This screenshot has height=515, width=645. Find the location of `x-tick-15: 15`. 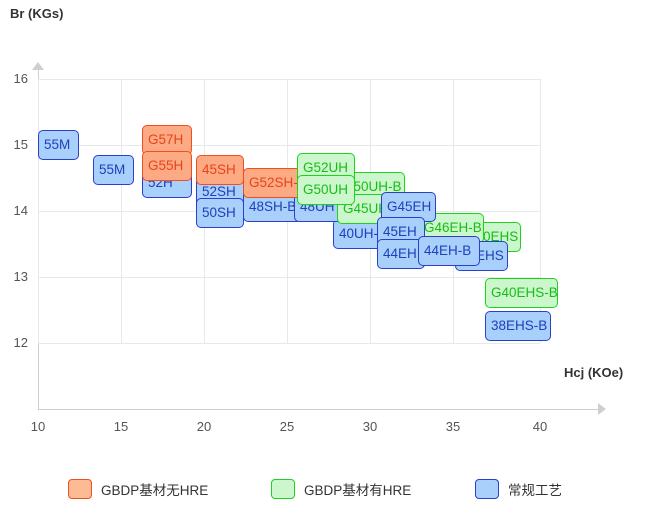

x-tick-15: 15 is located at coordinates (121, 426).